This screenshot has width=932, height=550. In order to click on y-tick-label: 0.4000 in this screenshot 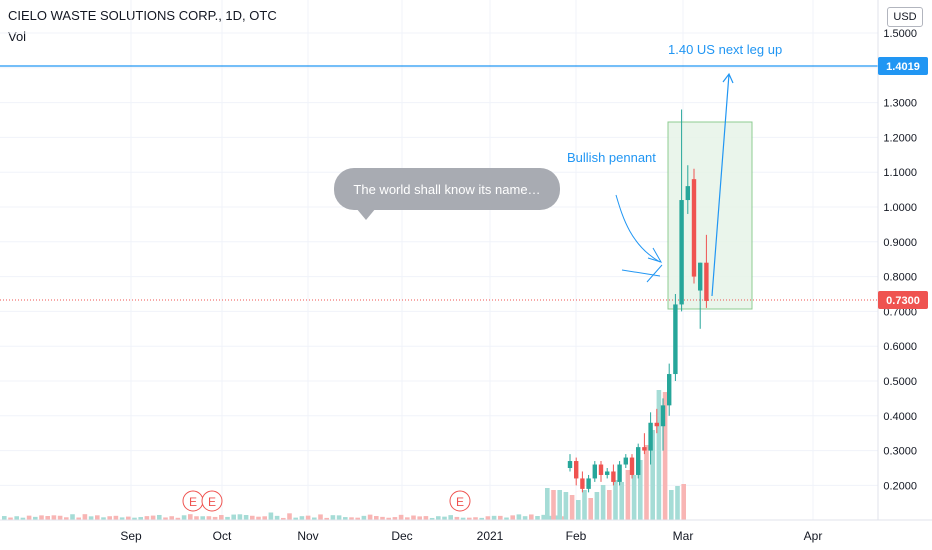, I will do `click(900, 417)`.